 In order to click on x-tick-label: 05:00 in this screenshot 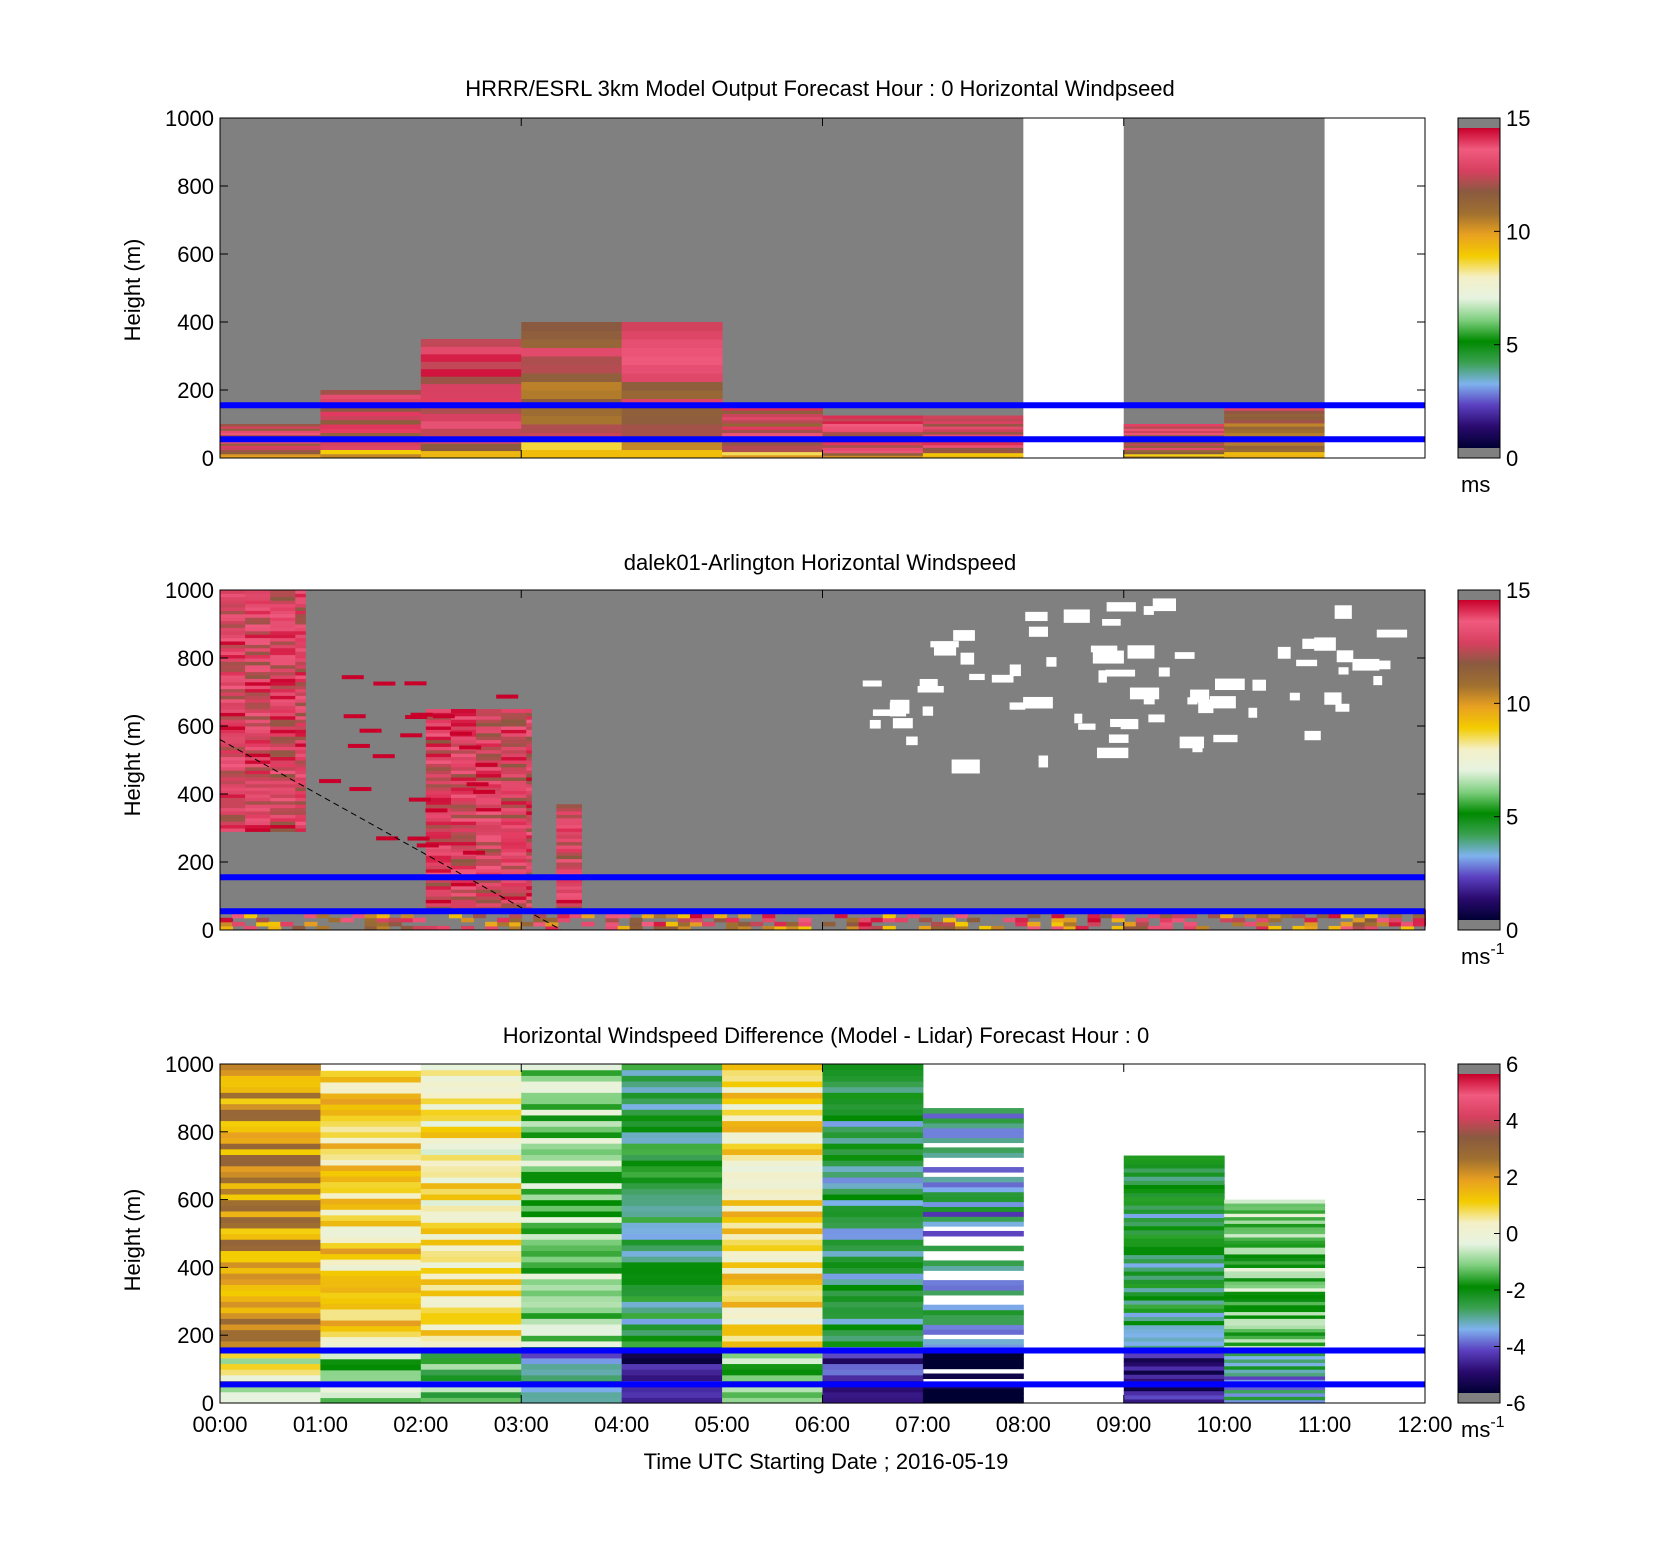, I will do `click(722, 1424)`.